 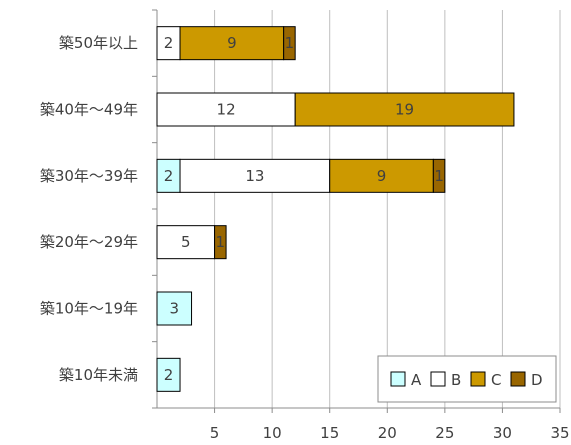 What do you see at coordinates (496, 380) in the screenshot?
I see `legend-label: C` at bounding box center [496, 380].